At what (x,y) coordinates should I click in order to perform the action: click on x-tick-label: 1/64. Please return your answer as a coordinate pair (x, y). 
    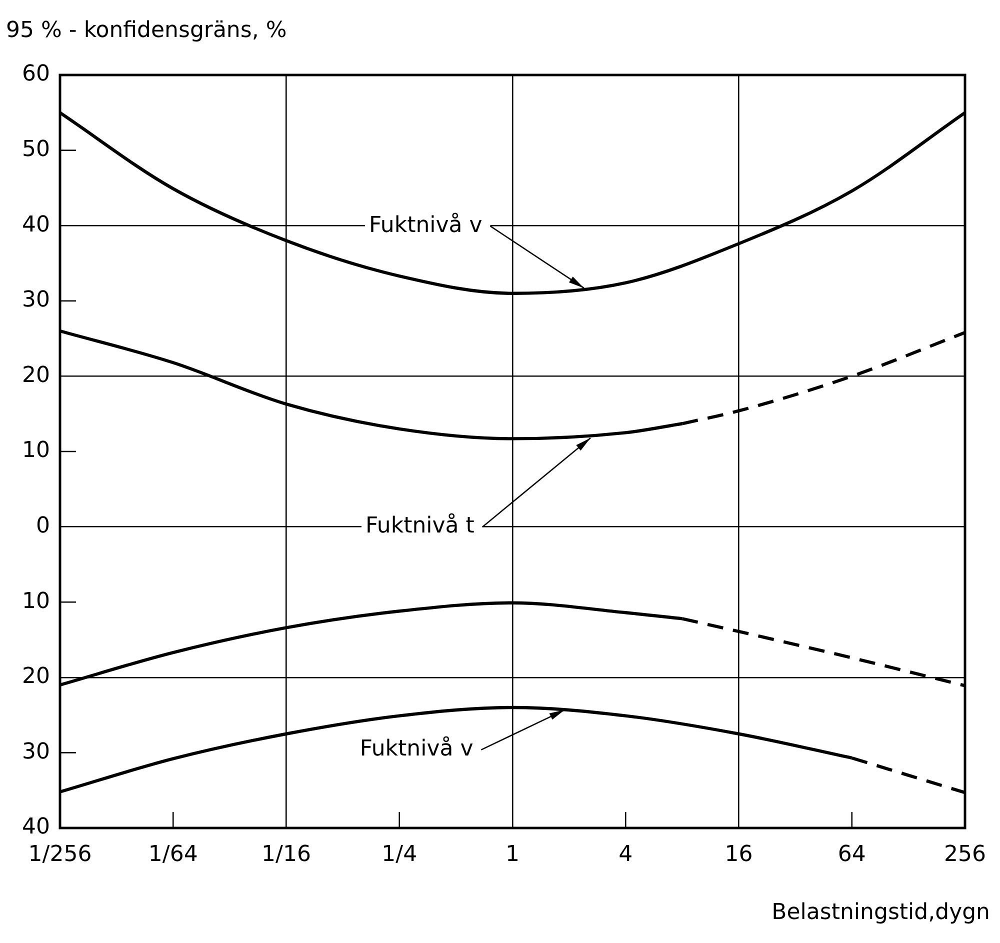
    Looking at the image, I should click on (173, 854).